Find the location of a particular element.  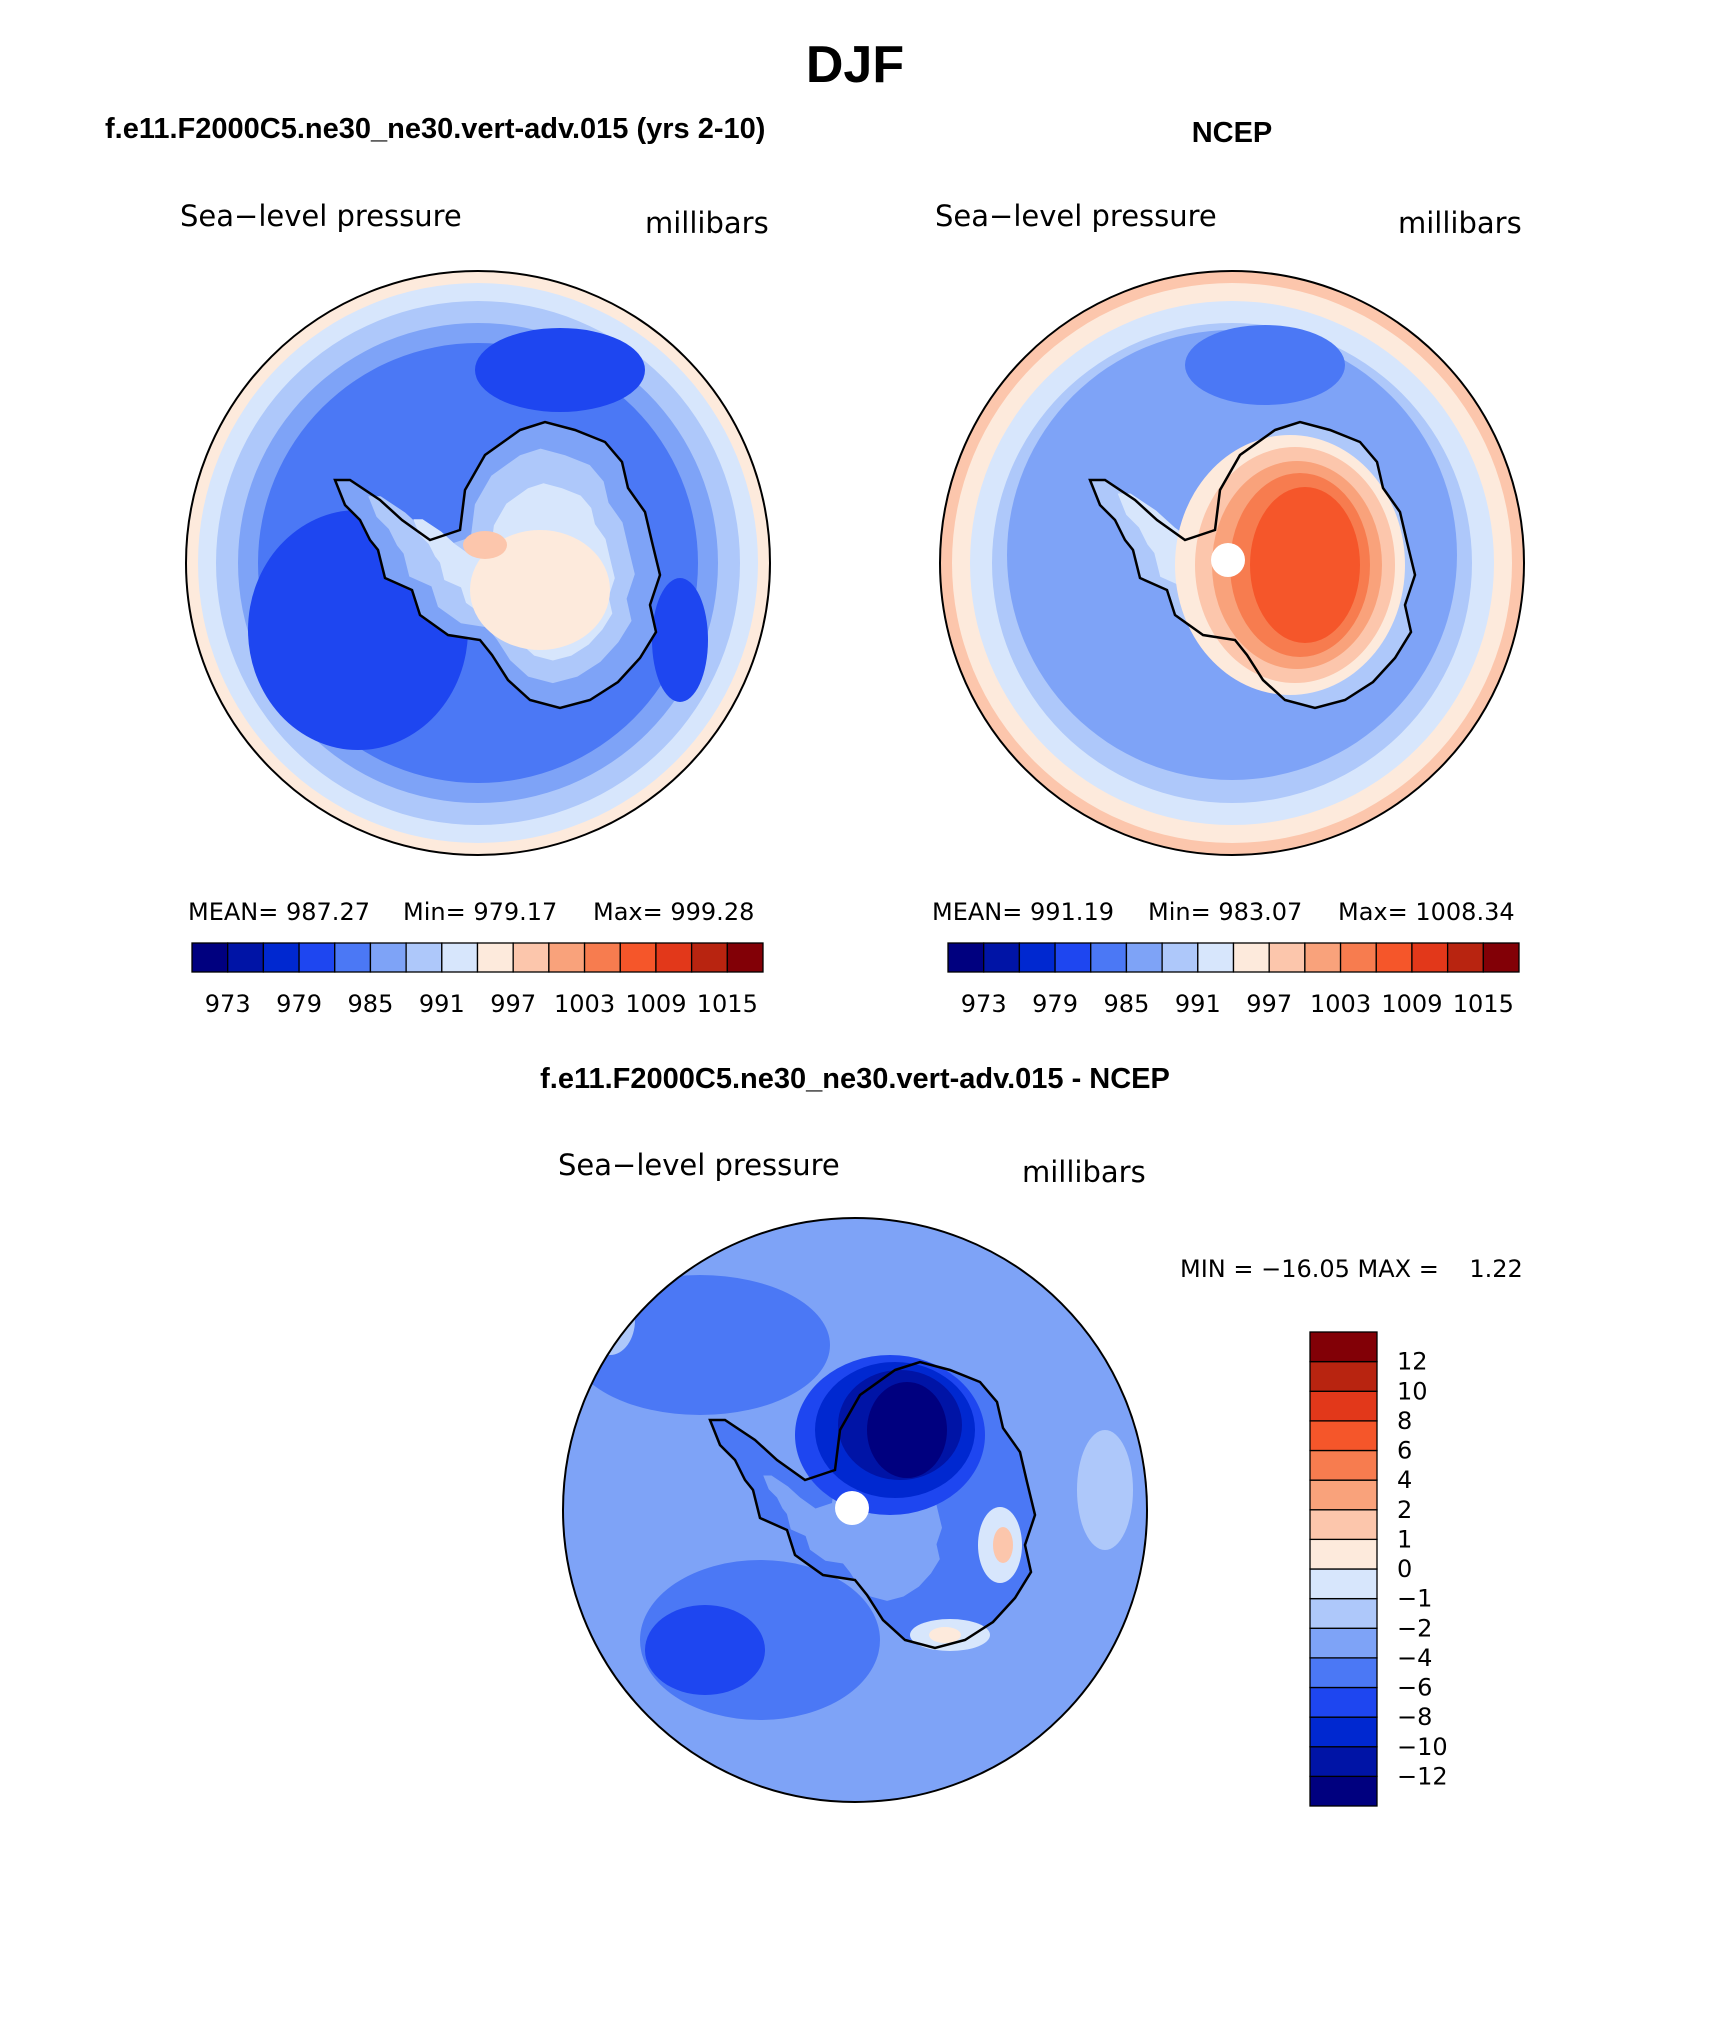

model-colorbar-ticks: 973 979 985 991 997 1003 1009 1015 is located at coordinates (481, 1004).